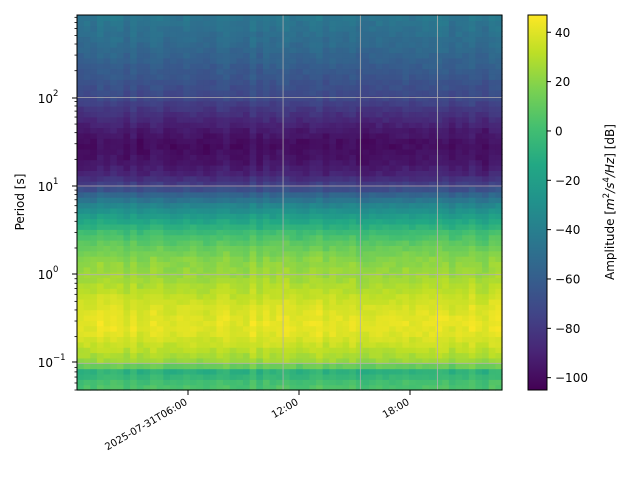 The width and height of the screenshot is (640, 480). I want to click on y-tick-group: 10 −1 10 0 10 1 10 2, so click(57, 229).